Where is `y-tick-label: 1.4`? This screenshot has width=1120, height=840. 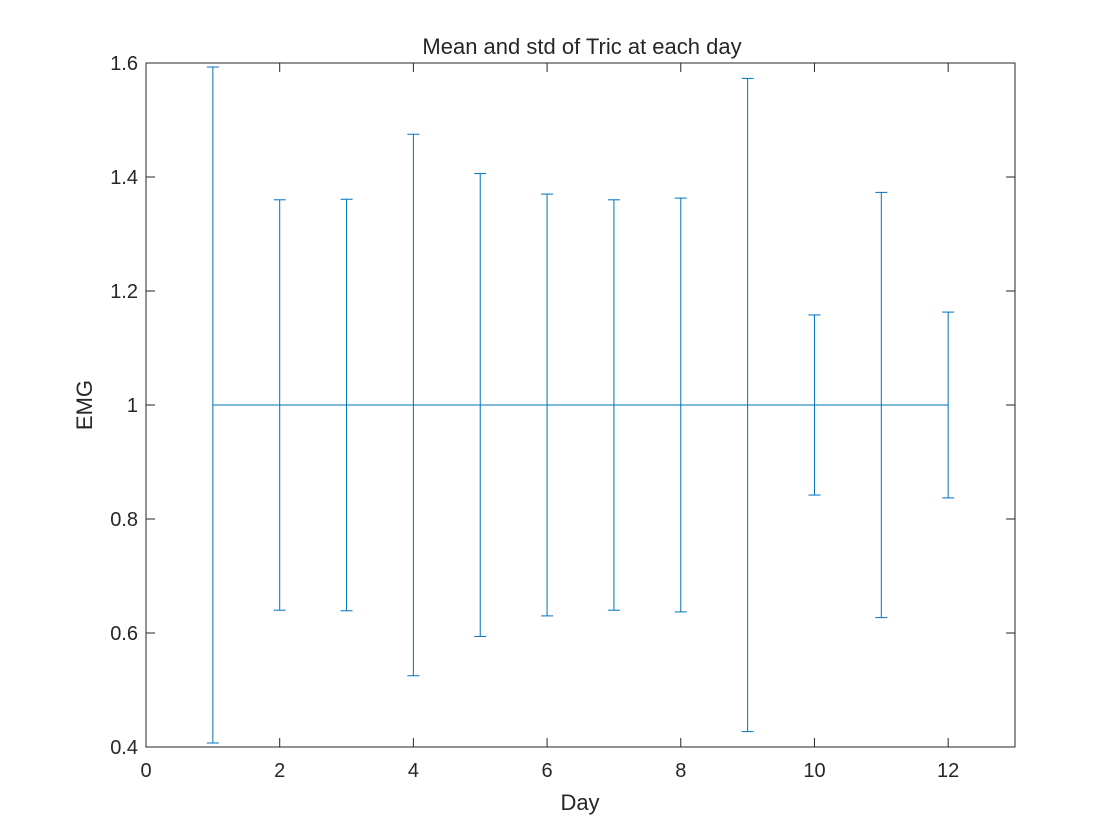 y-tick-label: 1.4 is located at coordinates (124, 178).